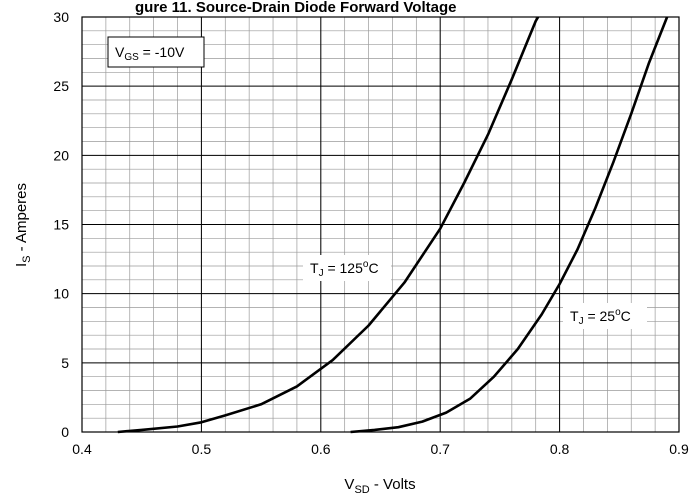  Describe the element at coordinates (344, 269) in the screenshot. I see `series-label-125c-text: TJ = 125oC` at that location.